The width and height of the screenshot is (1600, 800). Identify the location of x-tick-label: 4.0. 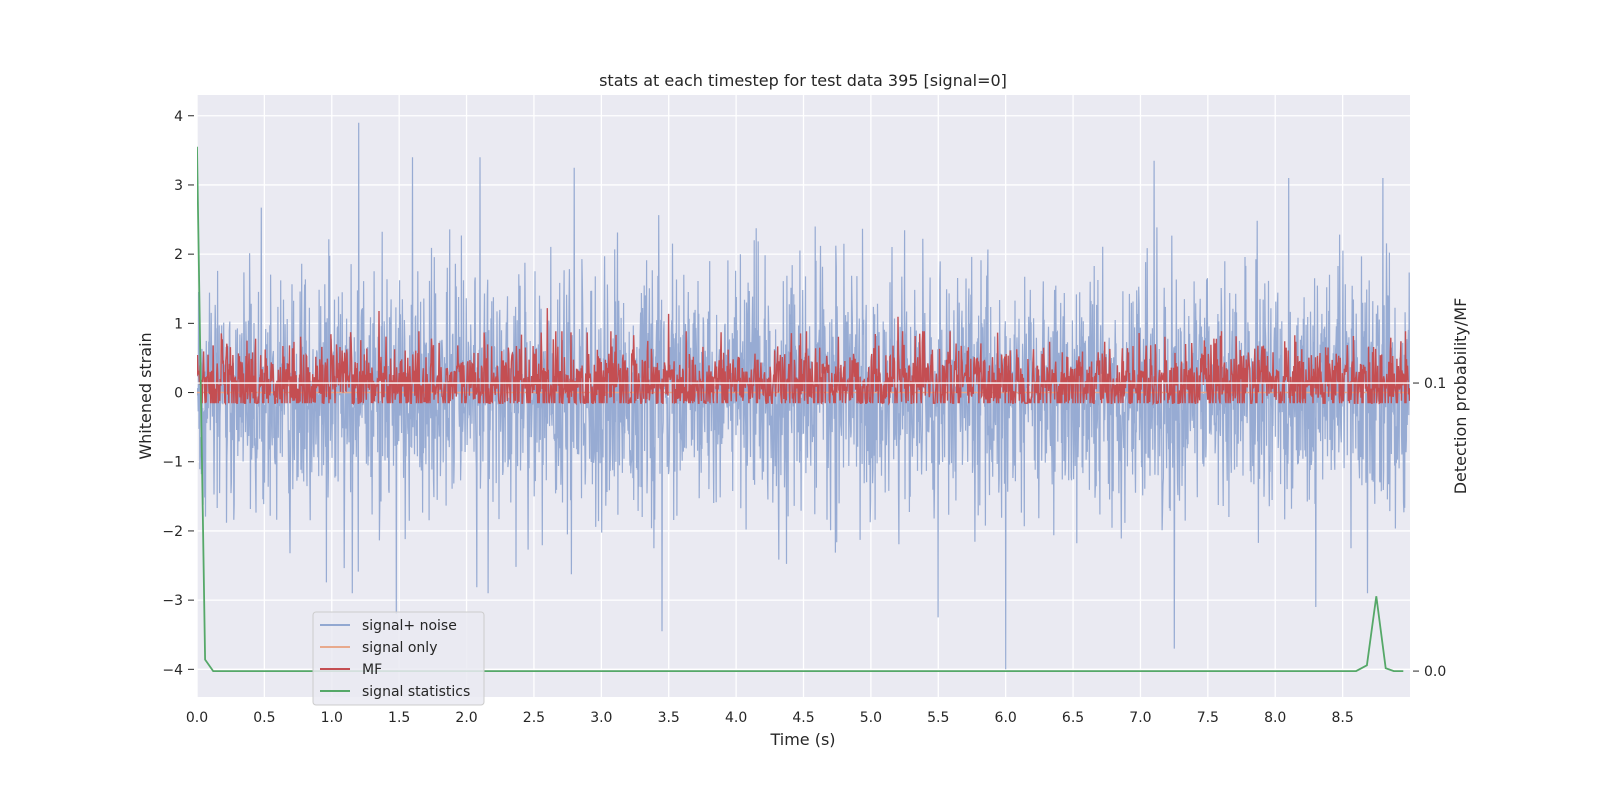
(736, 718).